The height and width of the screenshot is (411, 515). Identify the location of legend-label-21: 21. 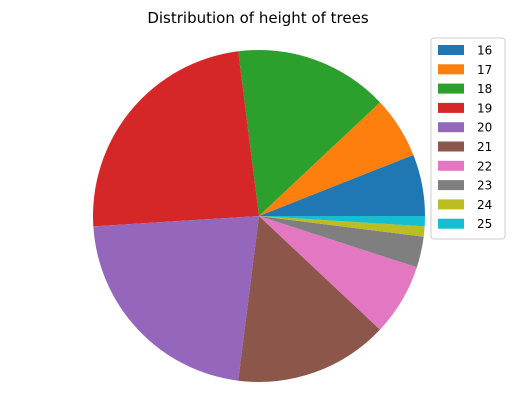
(484, 147).